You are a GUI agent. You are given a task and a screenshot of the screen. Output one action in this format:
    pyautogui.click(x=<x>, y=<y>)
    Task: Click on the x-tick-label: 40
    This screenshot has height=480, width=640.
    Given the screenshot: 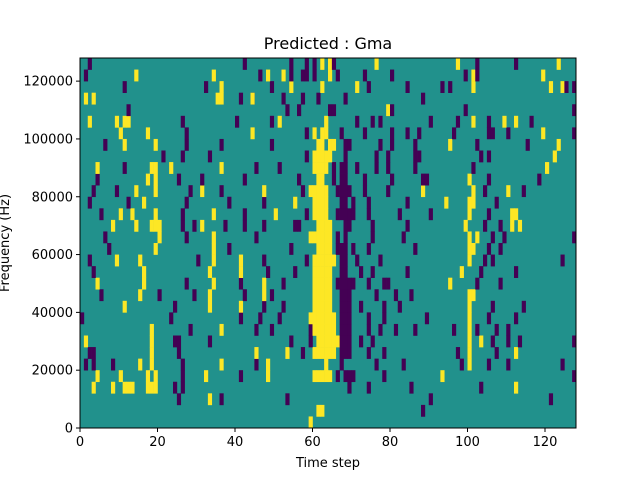 What is the action you would take?
    pyautogui.click(x=235, y=442)
    